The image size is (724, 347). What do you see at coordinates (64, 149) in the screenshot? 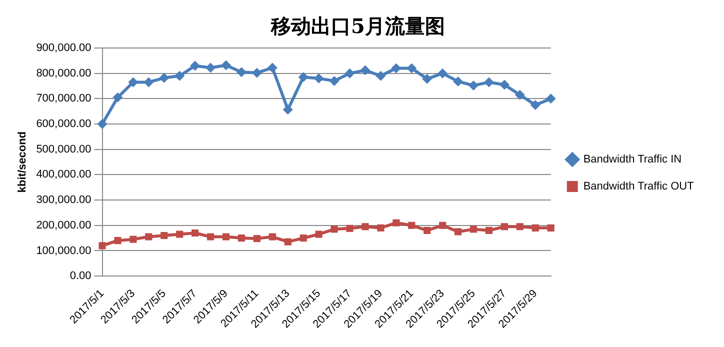
I see `y-tick-label: 500,000.00` at bounding box center [64, 149].